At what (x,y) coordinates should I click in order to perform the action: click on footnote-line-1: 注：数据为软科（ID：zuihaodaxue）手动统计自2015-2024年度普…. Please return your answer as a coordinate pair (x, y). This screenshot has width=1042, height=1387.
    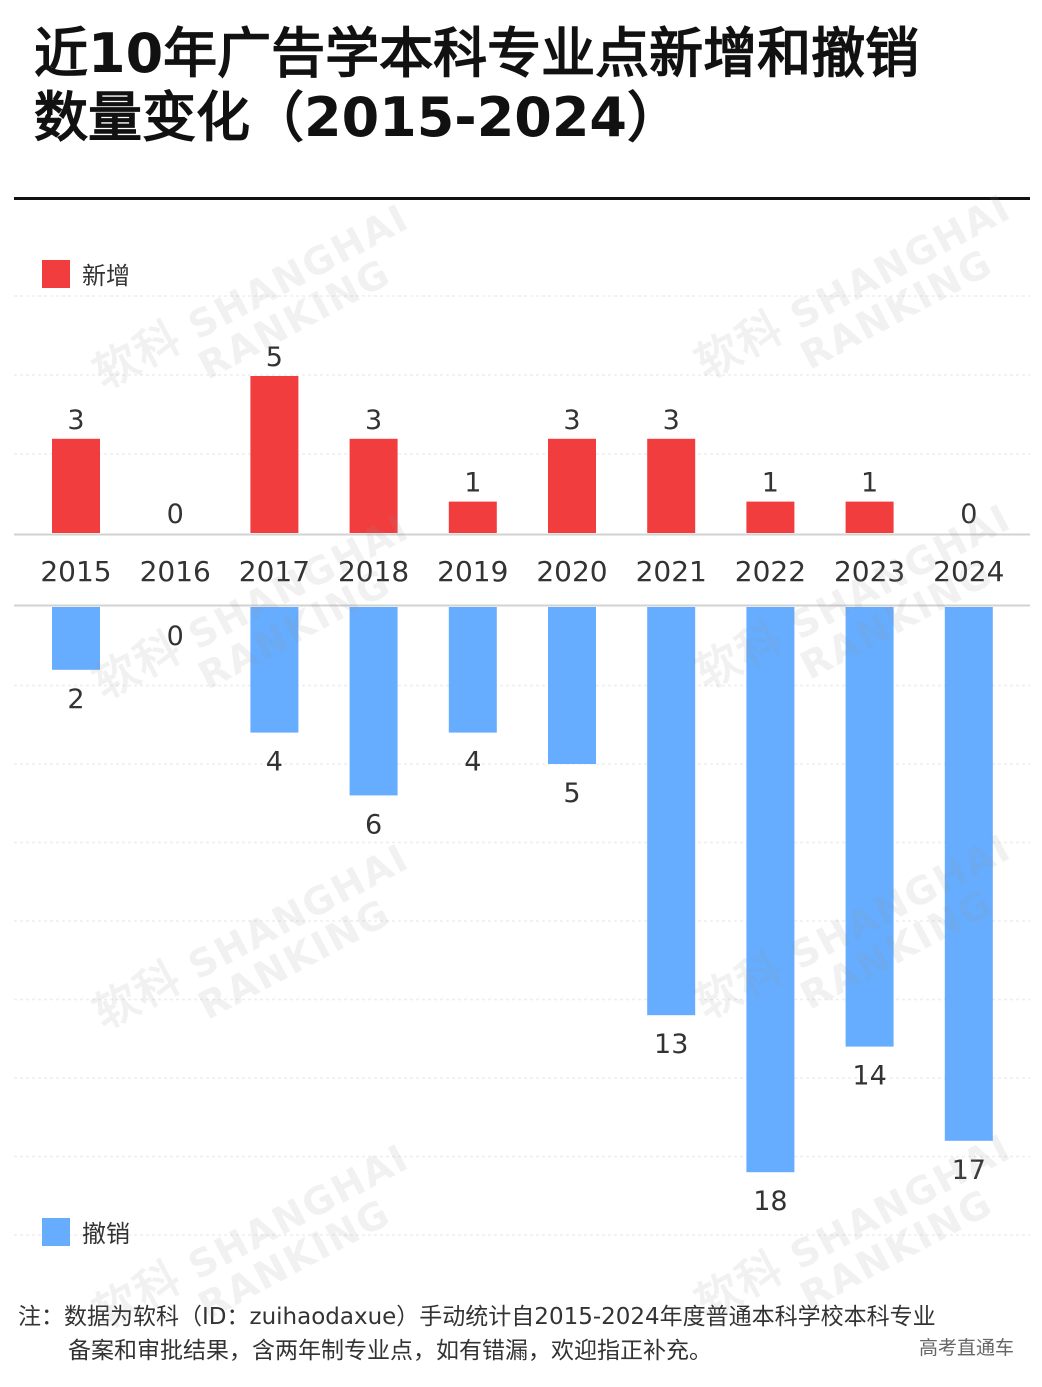
    Looking at the image, I should click on (477, 1317).